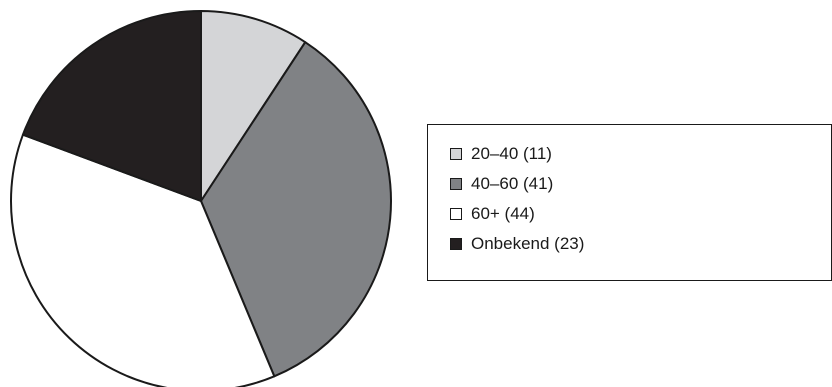 The image size is (832, 387). I want to click on legend-item-20-40: 20–40 (11), so click(501, 154).